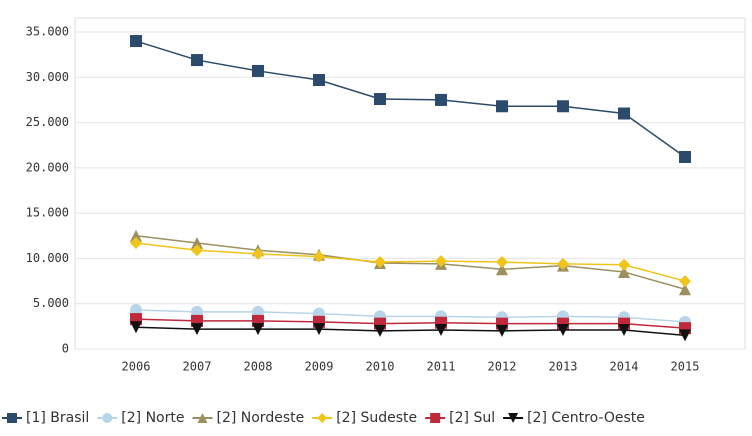 The width and height of the screenshot is (752, 436). Describe the element at coordinates (258, 367) in the screenshot. I see `x-tick-label: 2008` at that location.